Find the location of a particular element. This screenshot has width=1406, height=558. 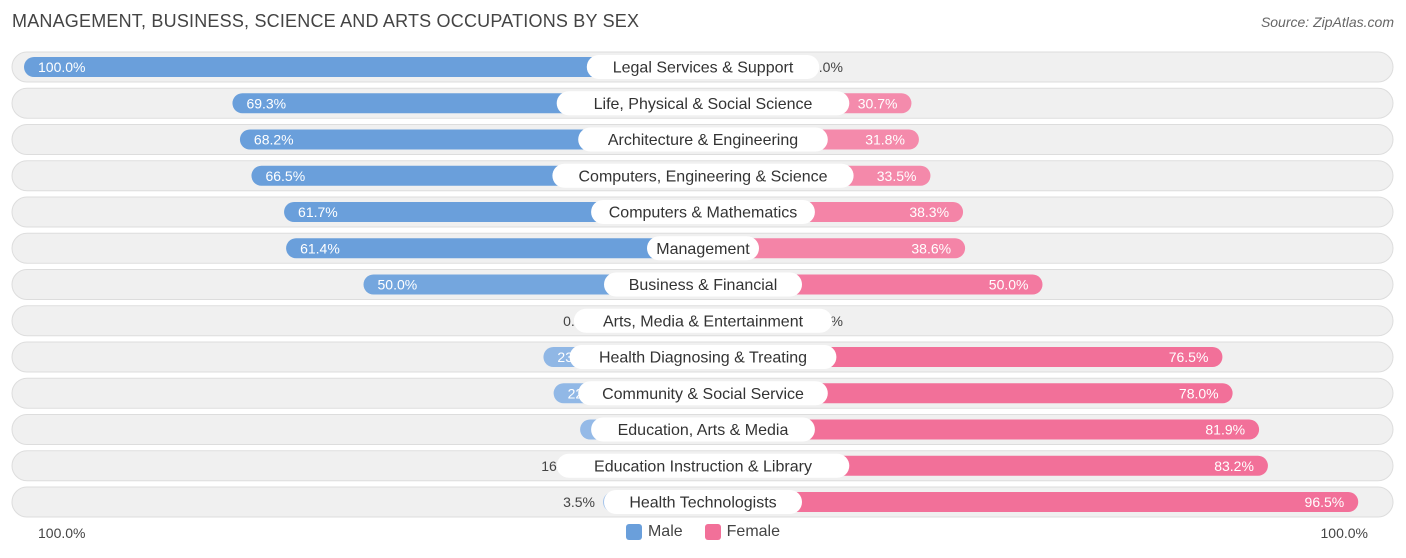

category-label: Community & Social Service is located at coordinates (703, 394).